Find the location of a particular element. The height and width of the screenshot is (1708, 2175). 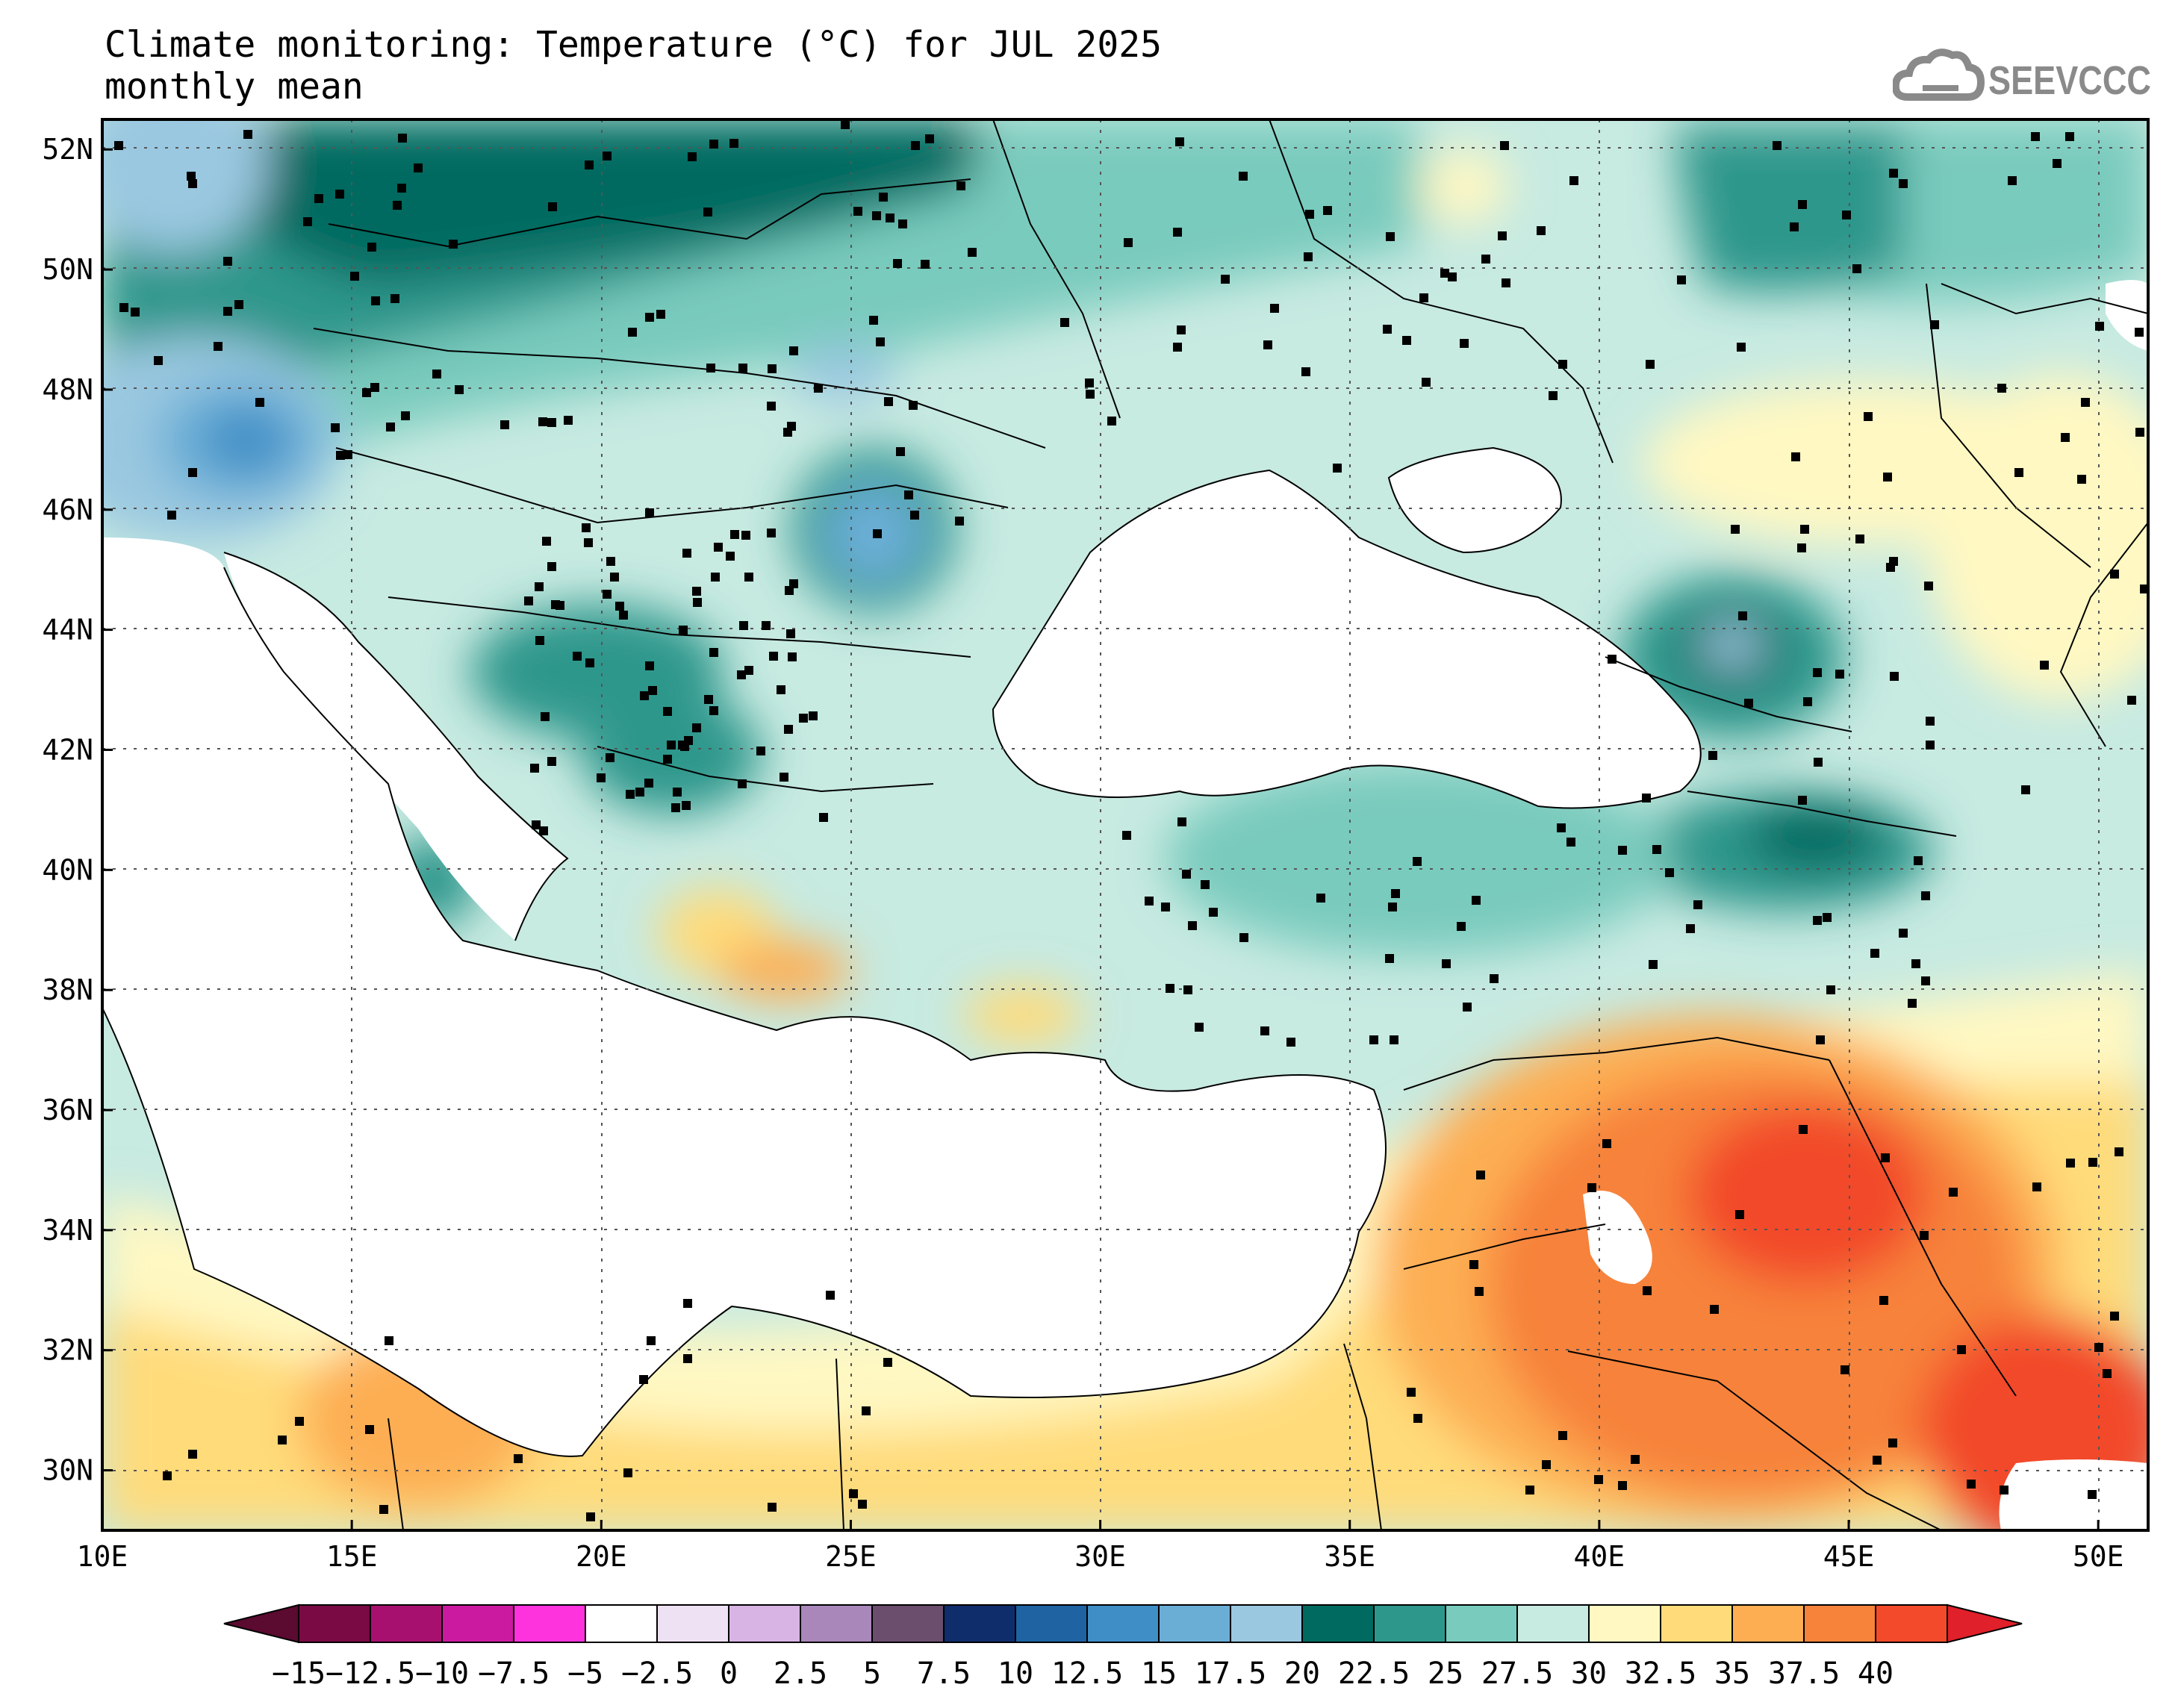

colorbar-label: 2.5 is located at coordinates (800, 1673).